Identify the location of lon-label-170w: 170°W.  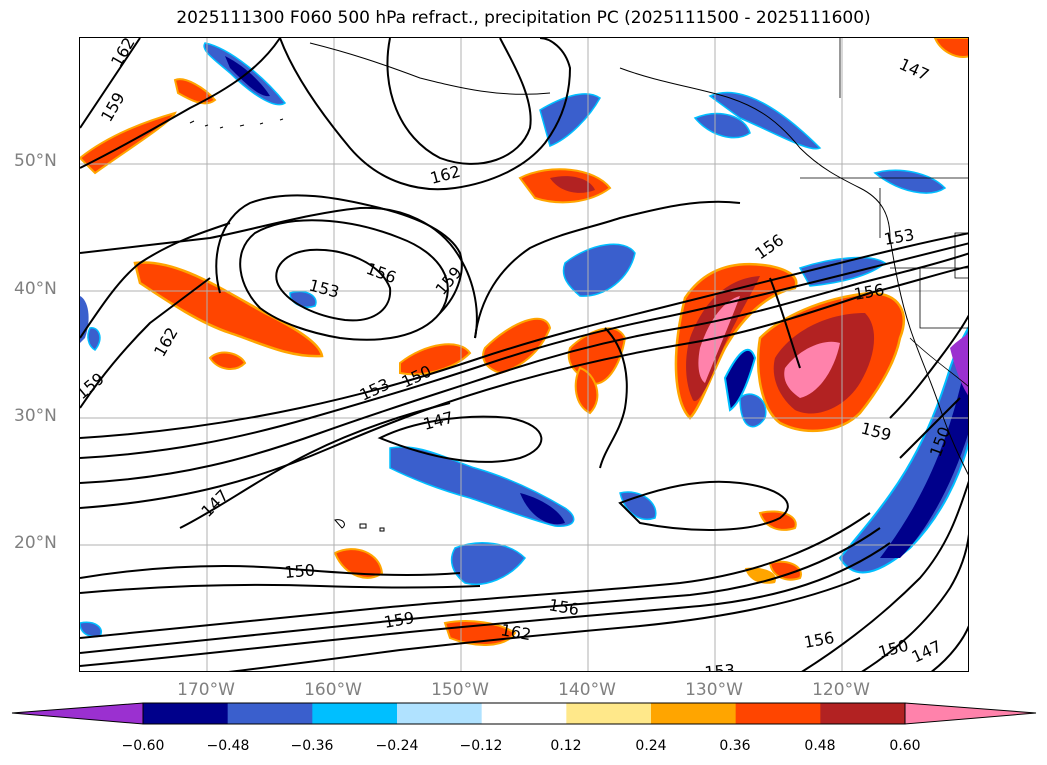
(206, 690).